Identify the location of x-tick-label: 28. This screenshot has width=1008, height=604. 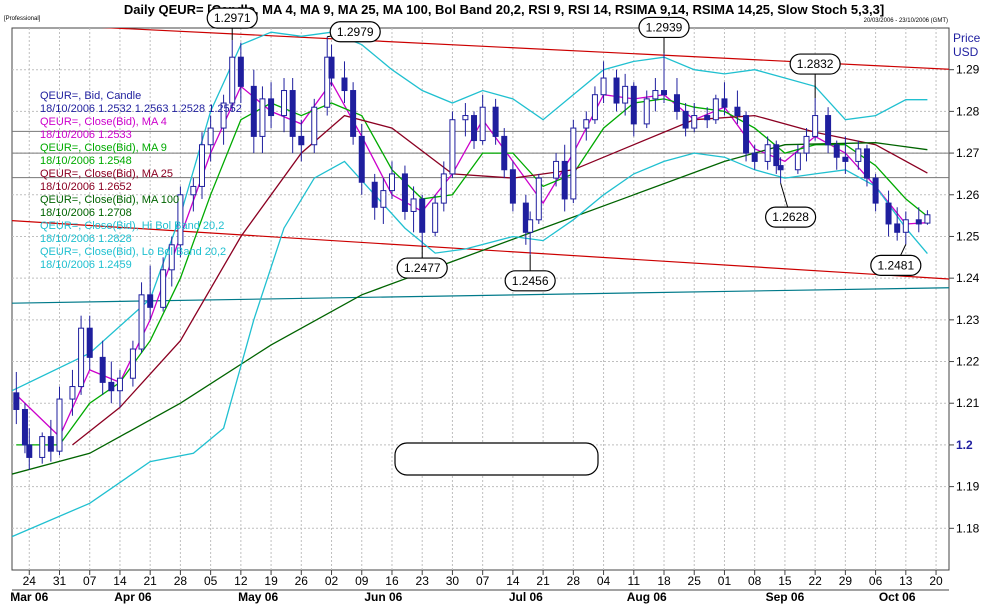
(181, 581).